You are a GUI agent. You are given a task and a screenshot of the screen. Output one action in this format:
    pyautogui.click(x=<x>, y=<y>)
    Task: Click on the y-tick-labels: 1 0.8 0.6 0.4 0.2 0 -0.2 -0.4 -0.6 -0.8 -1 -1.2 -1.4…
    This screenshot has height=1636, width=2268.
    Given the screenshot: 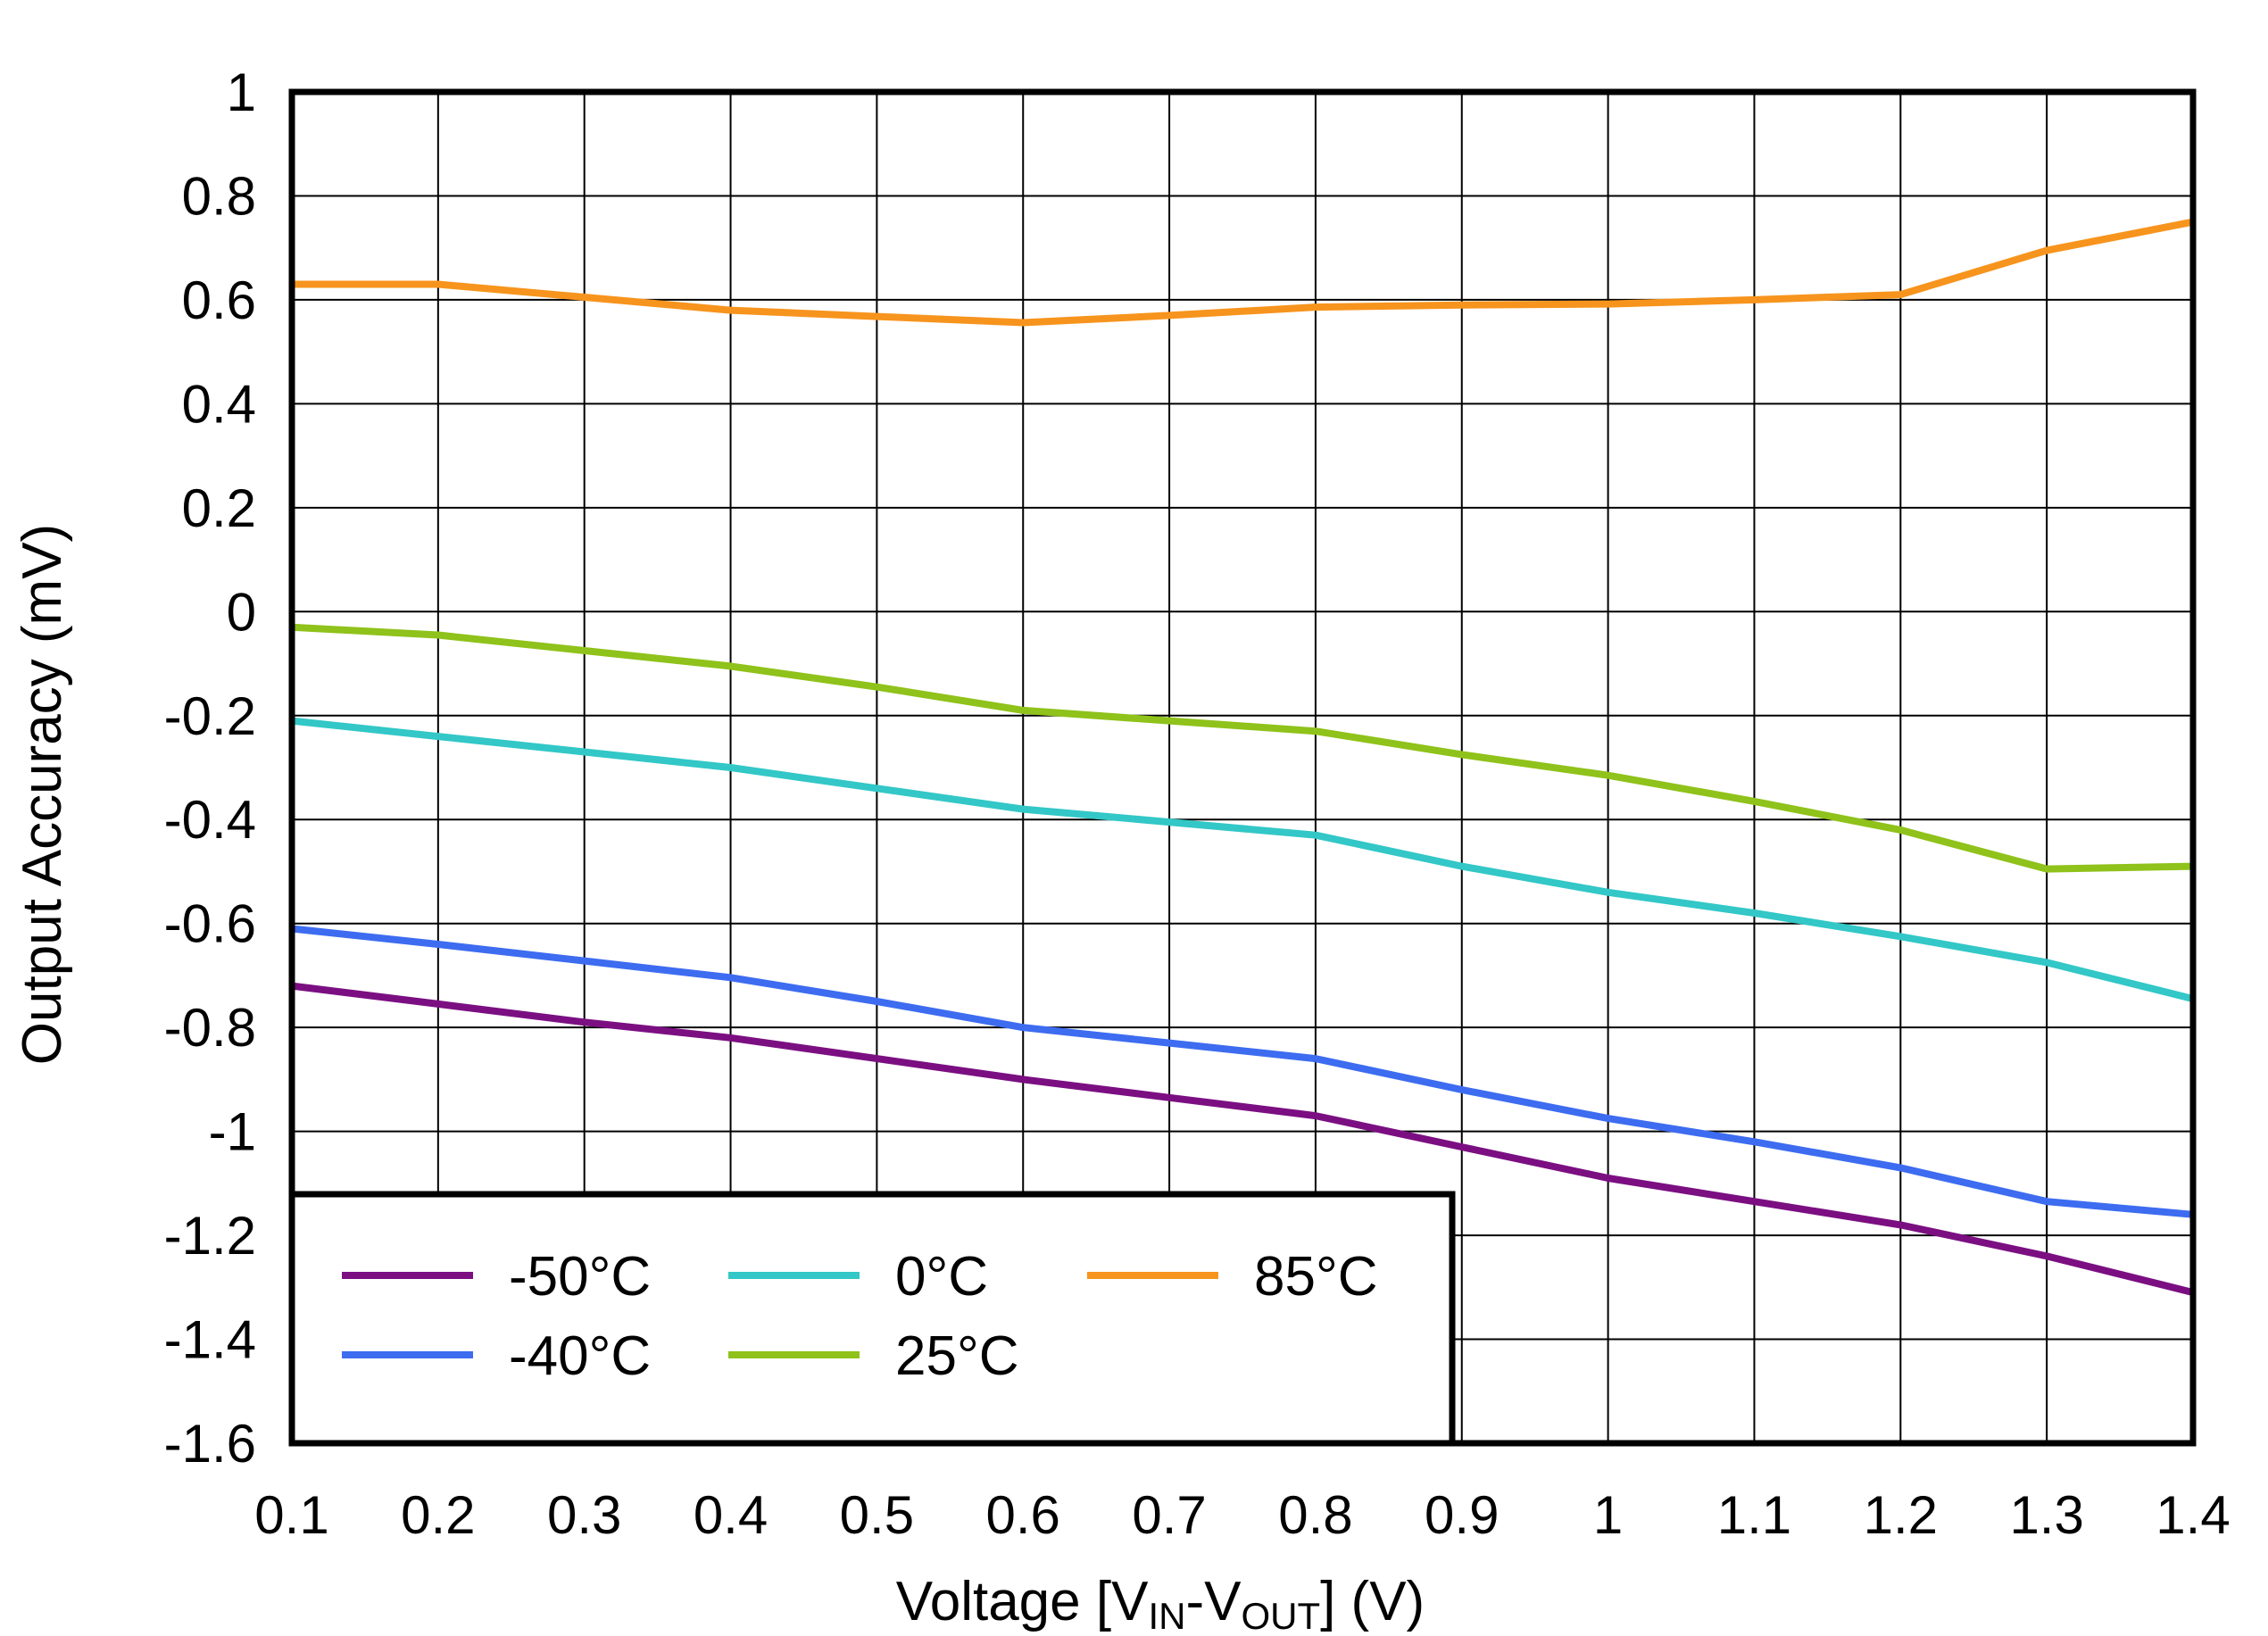 What is the action you would take?
    pyautogui.click(x=210, y=768)
    